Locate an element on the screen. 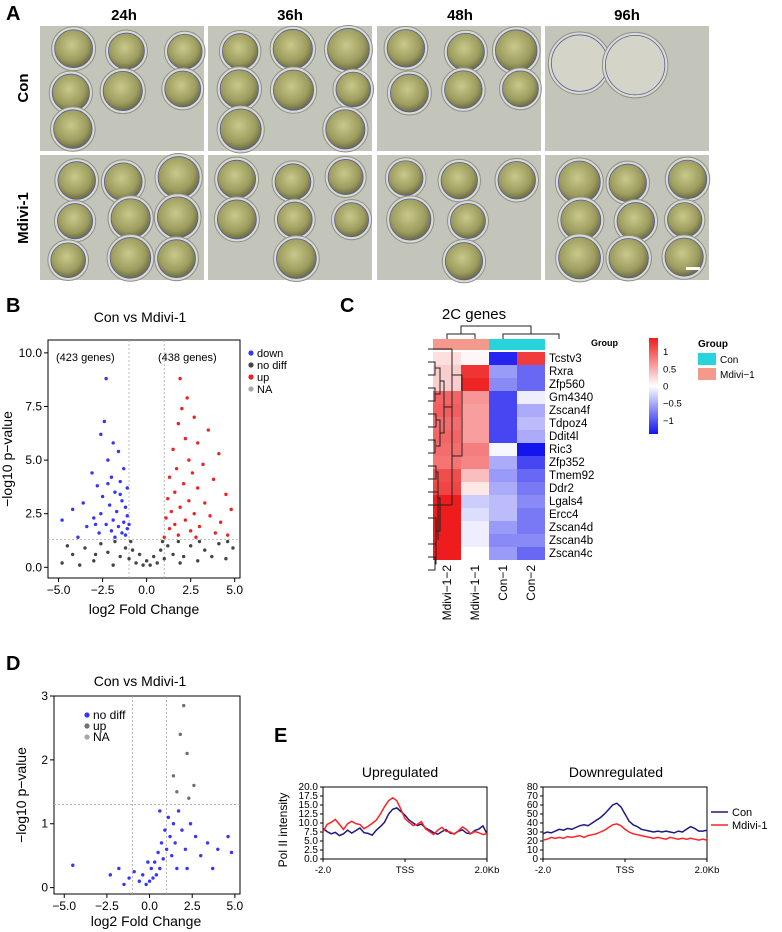  profile-down-xtick-label-1: TSS is located at coordinates (625, 870).